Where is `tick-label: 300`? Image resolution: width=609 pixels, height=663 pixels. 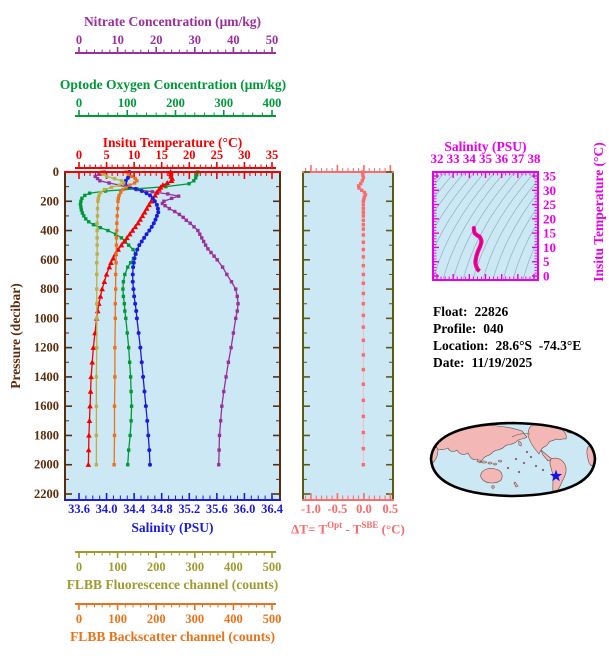 tick-label: 300 is located at coordinates (194, 619).